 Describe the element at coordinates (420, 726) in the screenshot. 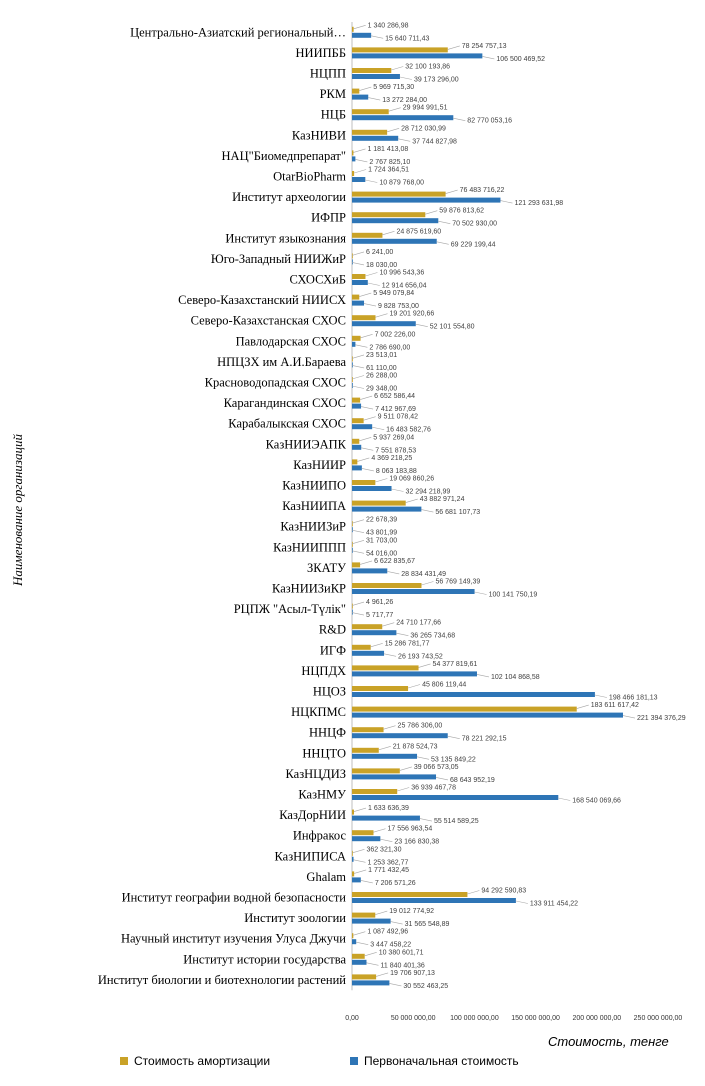

I see `data-label-amortization: 25 786 306,00` at that location.